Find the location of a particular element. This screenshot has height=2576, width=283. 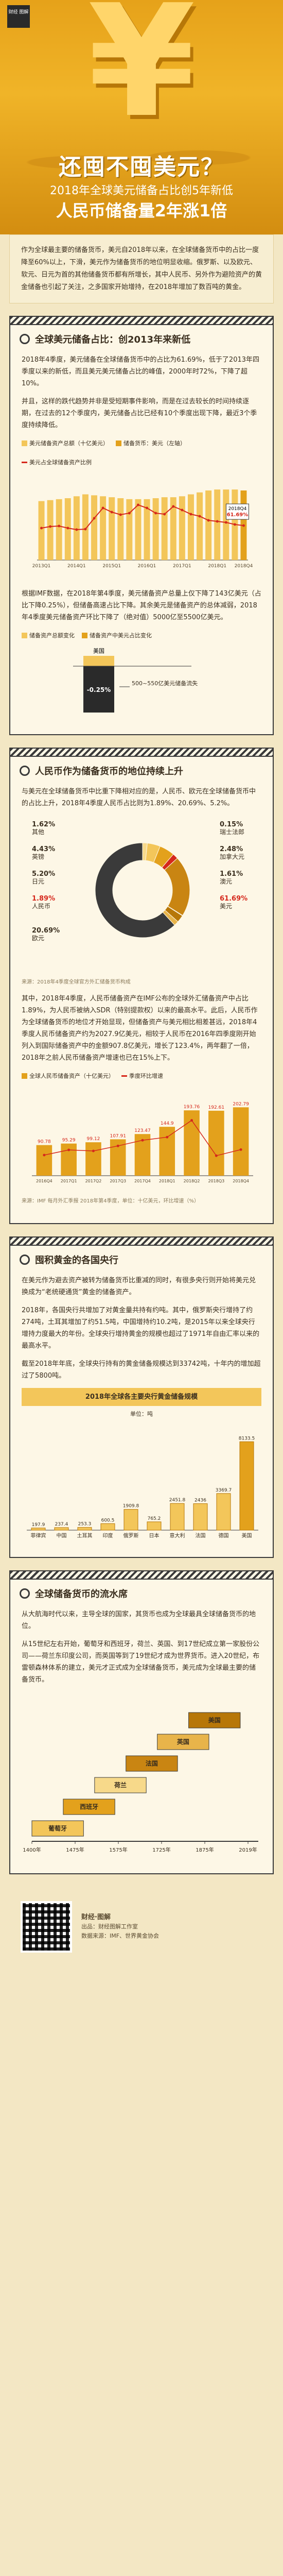

footer-source: 数据来源：IMF、世界黄金协会 is located at coordinates (120, 1936).